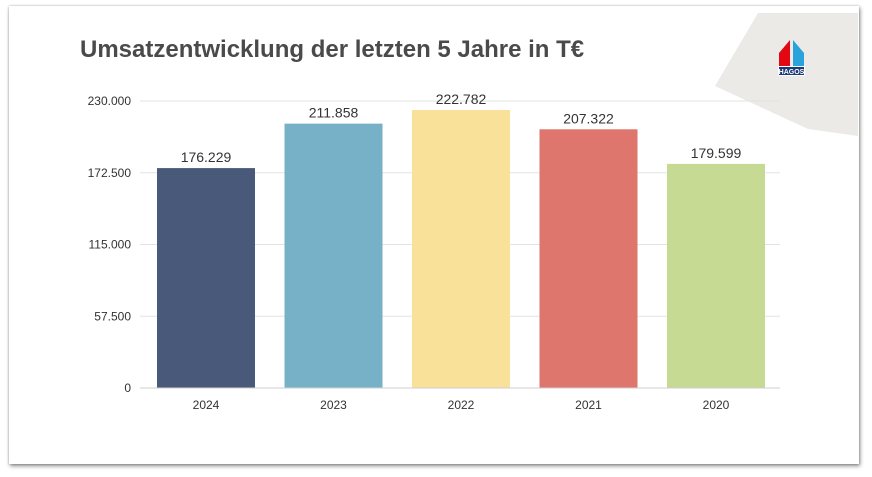  I want to click on y-tick-label: 57.500, so click(112, 316).